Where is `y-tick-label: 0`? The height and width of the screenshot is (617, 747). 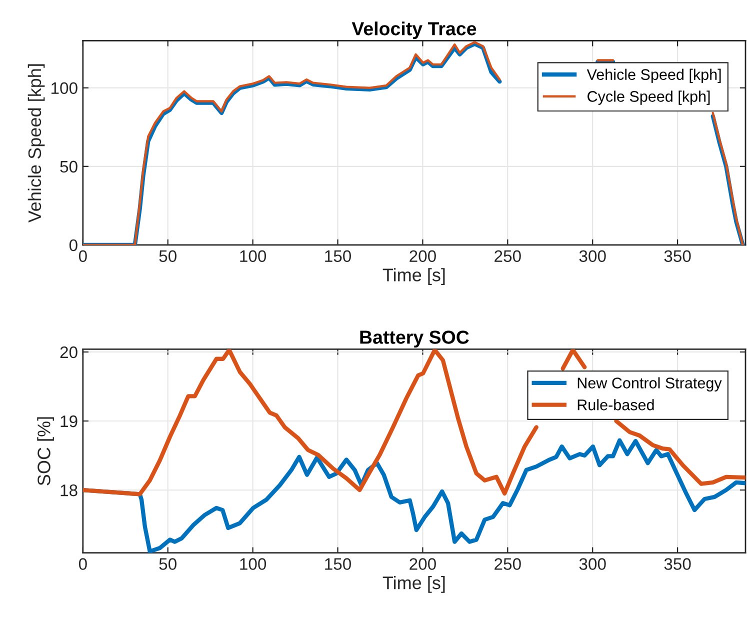
y-tick-label: 0 is located at coordinates (73, 245).